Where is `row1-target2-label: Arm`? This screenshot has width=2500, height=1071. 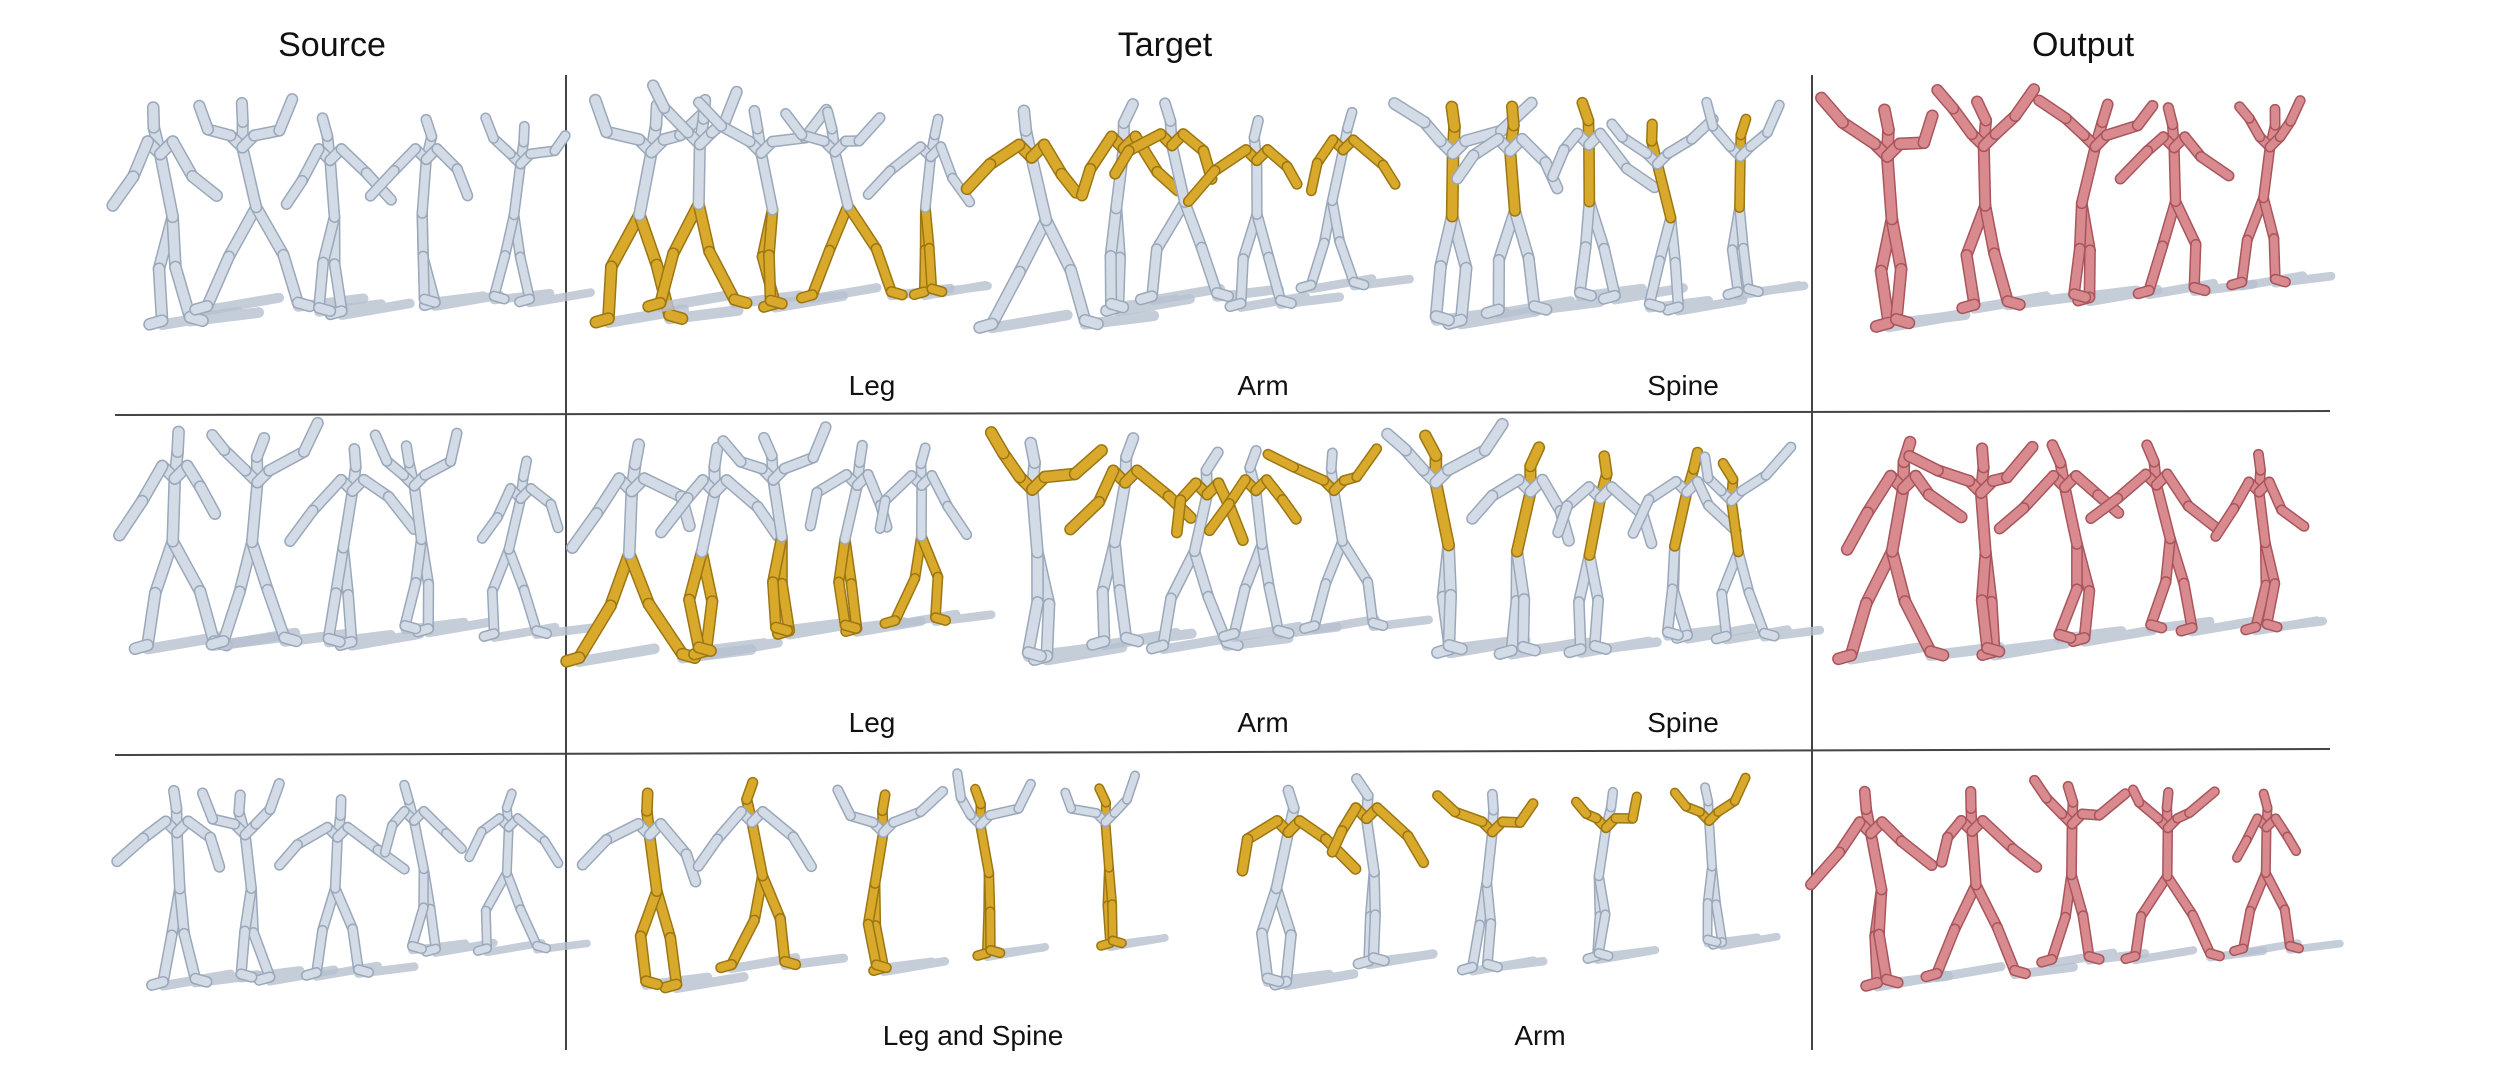
row1-target2-label: Arm is located at coordinates (1263, 385).